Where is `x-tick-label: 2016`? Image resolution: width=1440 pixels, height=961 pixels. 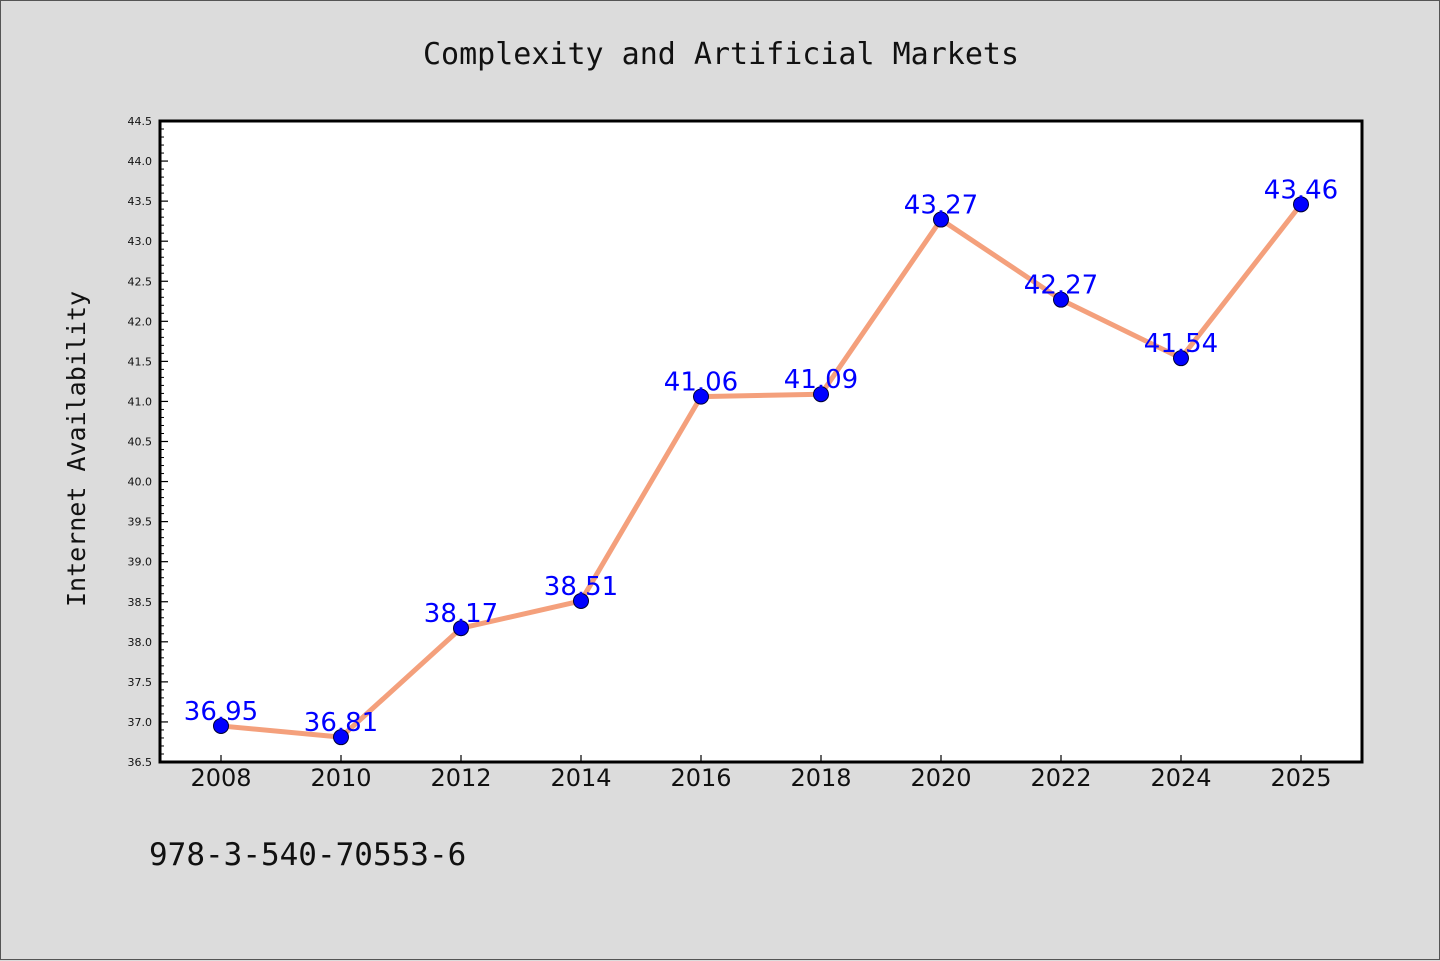 x-tick-label: 2016 is located at coordinates (700, 778).